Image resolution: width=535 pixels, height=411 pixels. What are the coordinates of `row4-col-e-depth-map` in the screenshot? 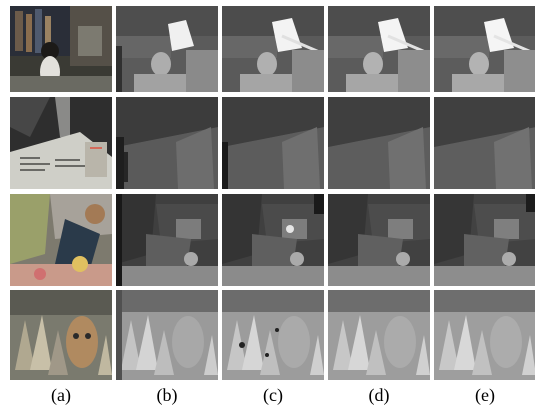 It's located at (484, 335).